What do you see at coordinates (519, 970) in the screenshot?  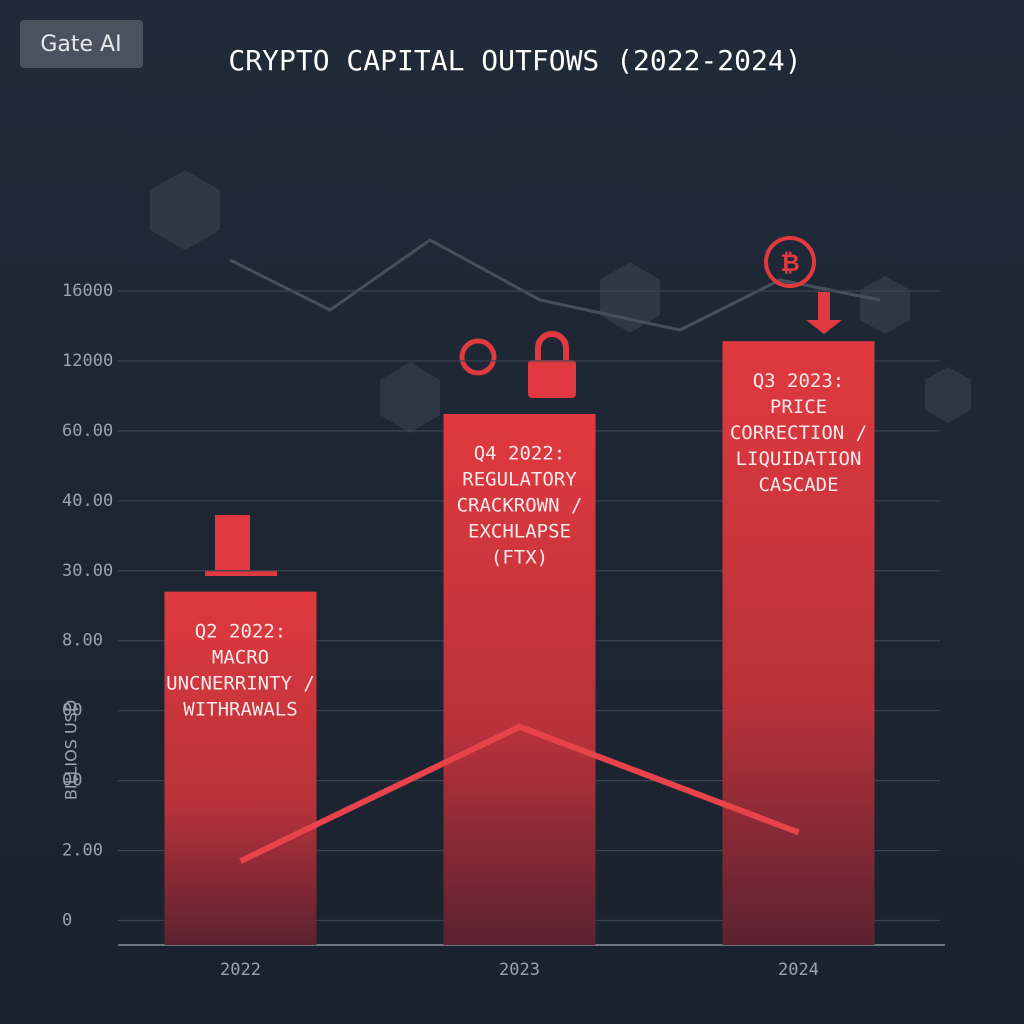 I see `x-tick-label: 2023` at bounding box center [519, 970].